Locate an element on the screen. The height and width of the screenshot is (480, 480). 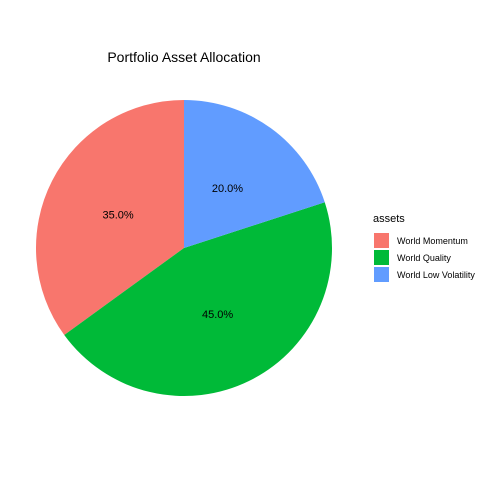
pie-slice-labels: 35.0% 45.0% 20.0% is located at coordinates (172, 252).